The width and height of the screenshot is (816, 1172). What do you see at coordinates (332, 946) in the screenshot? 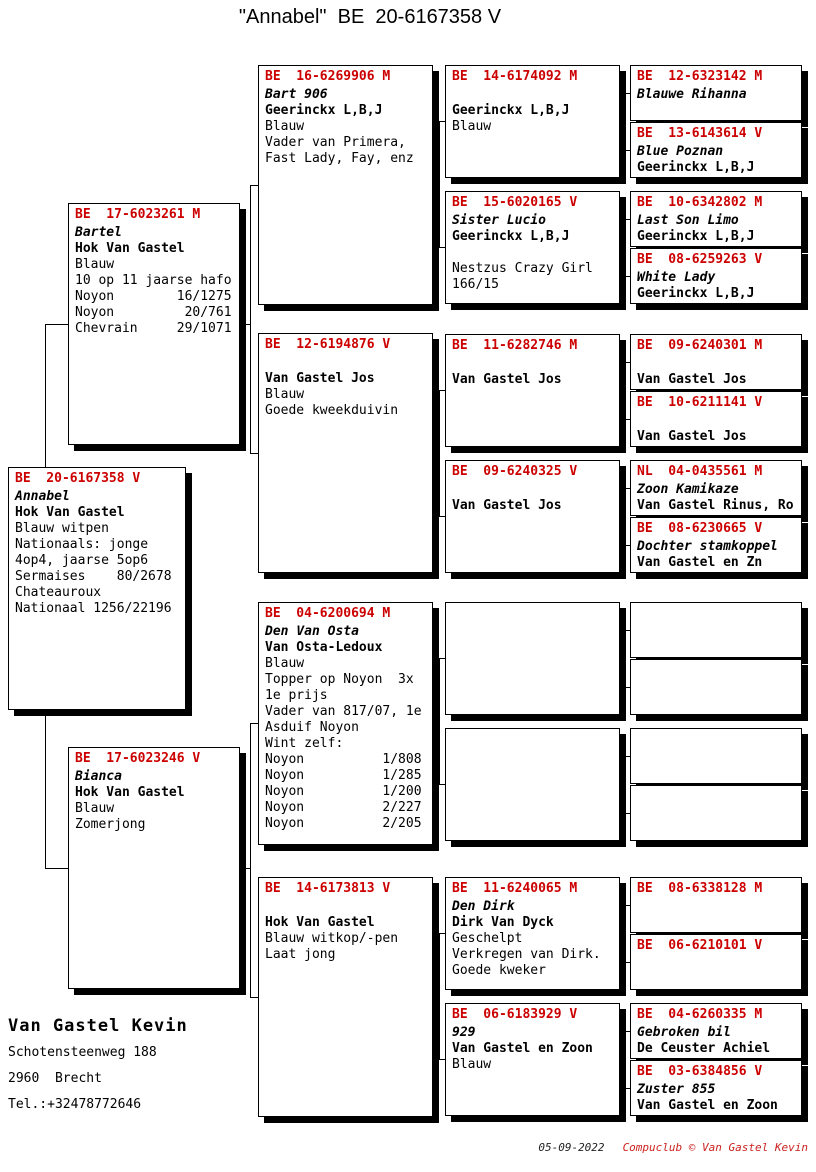
I see `pigeon-details: Blauw witkop/-pen Laat jong` at bounding box center [332, 946].